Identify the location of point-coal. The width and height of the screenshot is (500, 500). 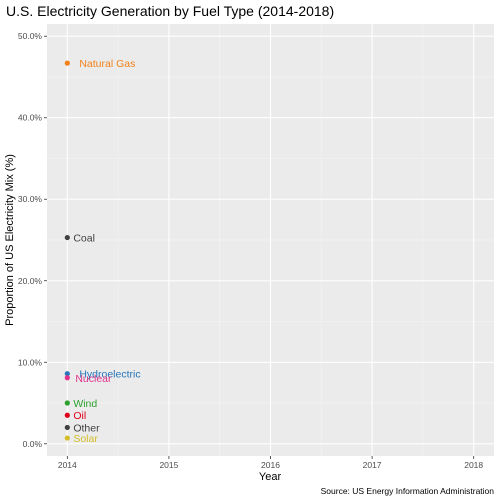
(67, 237).